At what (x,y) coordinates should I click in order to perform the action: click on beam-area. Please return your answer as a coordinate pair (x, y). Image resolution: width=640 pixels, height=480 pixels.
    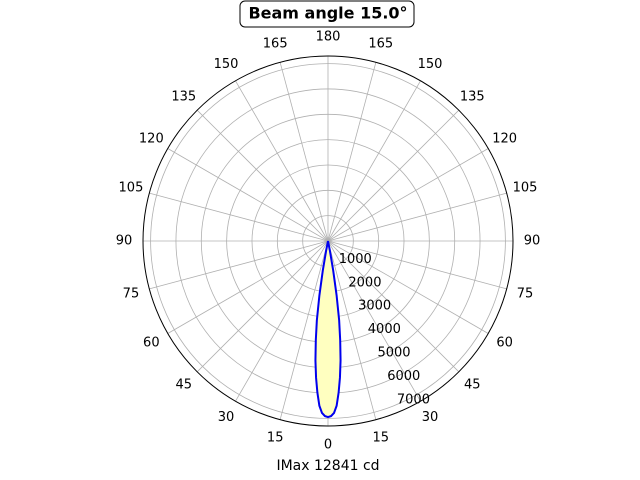
    Looking at the image, I should click on (328, 329).